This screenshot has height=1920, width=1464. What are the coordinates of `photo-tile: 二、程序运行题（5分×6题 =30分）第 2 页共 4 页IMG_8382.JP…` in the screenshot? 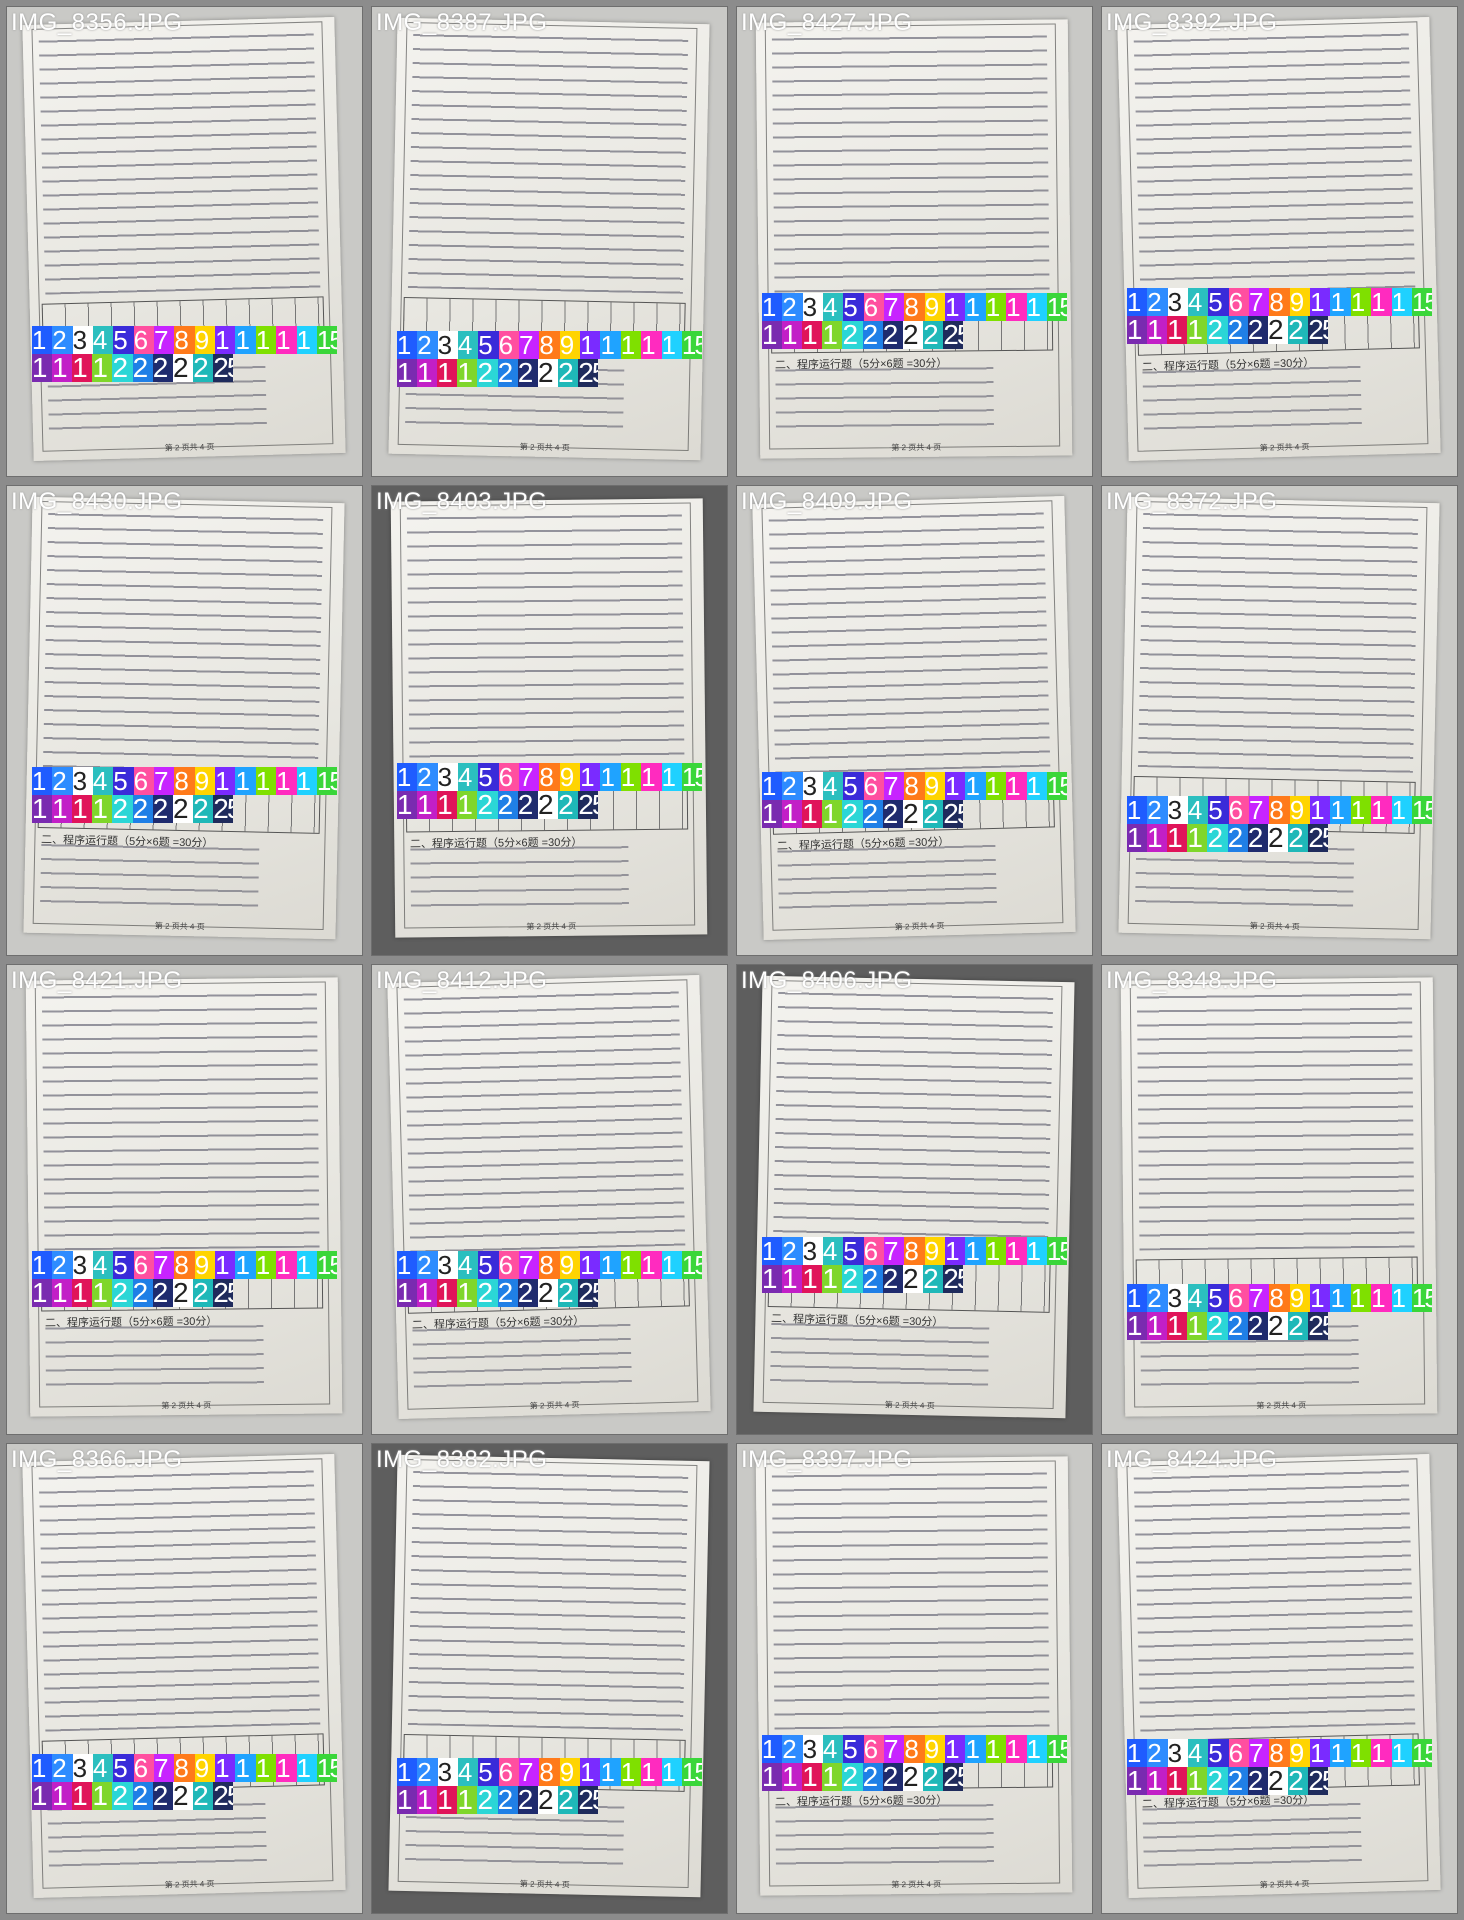 It's located at (549, 1678).